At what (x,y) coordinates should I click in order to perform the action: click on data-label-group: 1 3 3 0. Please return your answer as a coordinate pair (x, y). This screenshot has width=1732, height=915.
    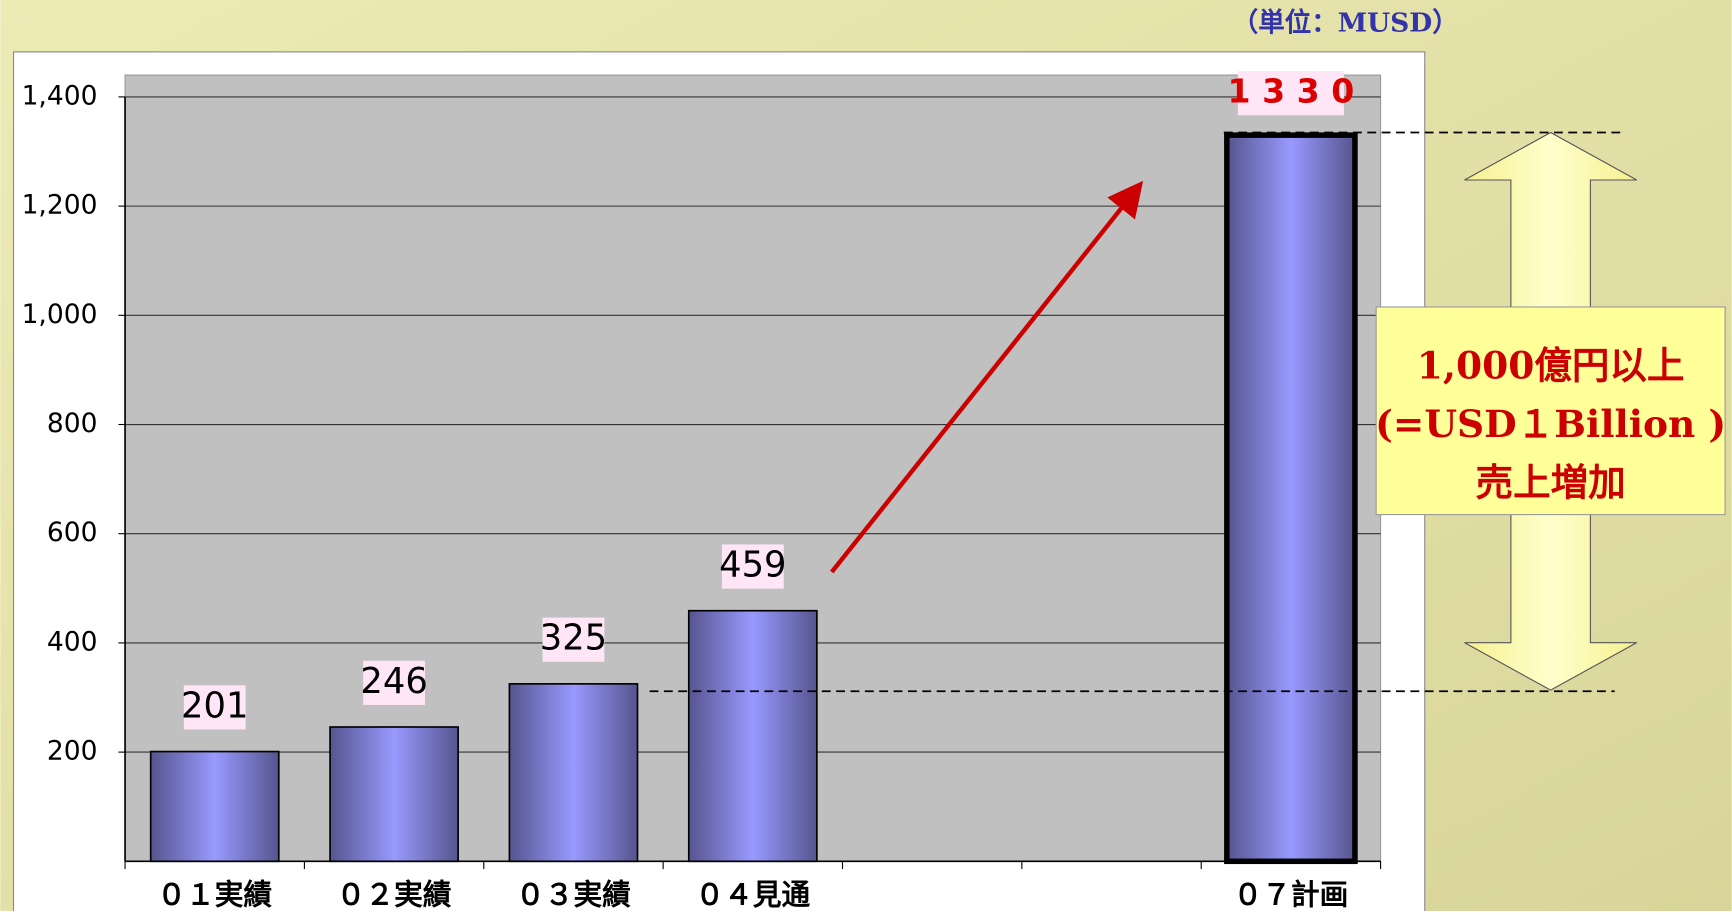
    Looking at the image, I should click on (1291, 93).